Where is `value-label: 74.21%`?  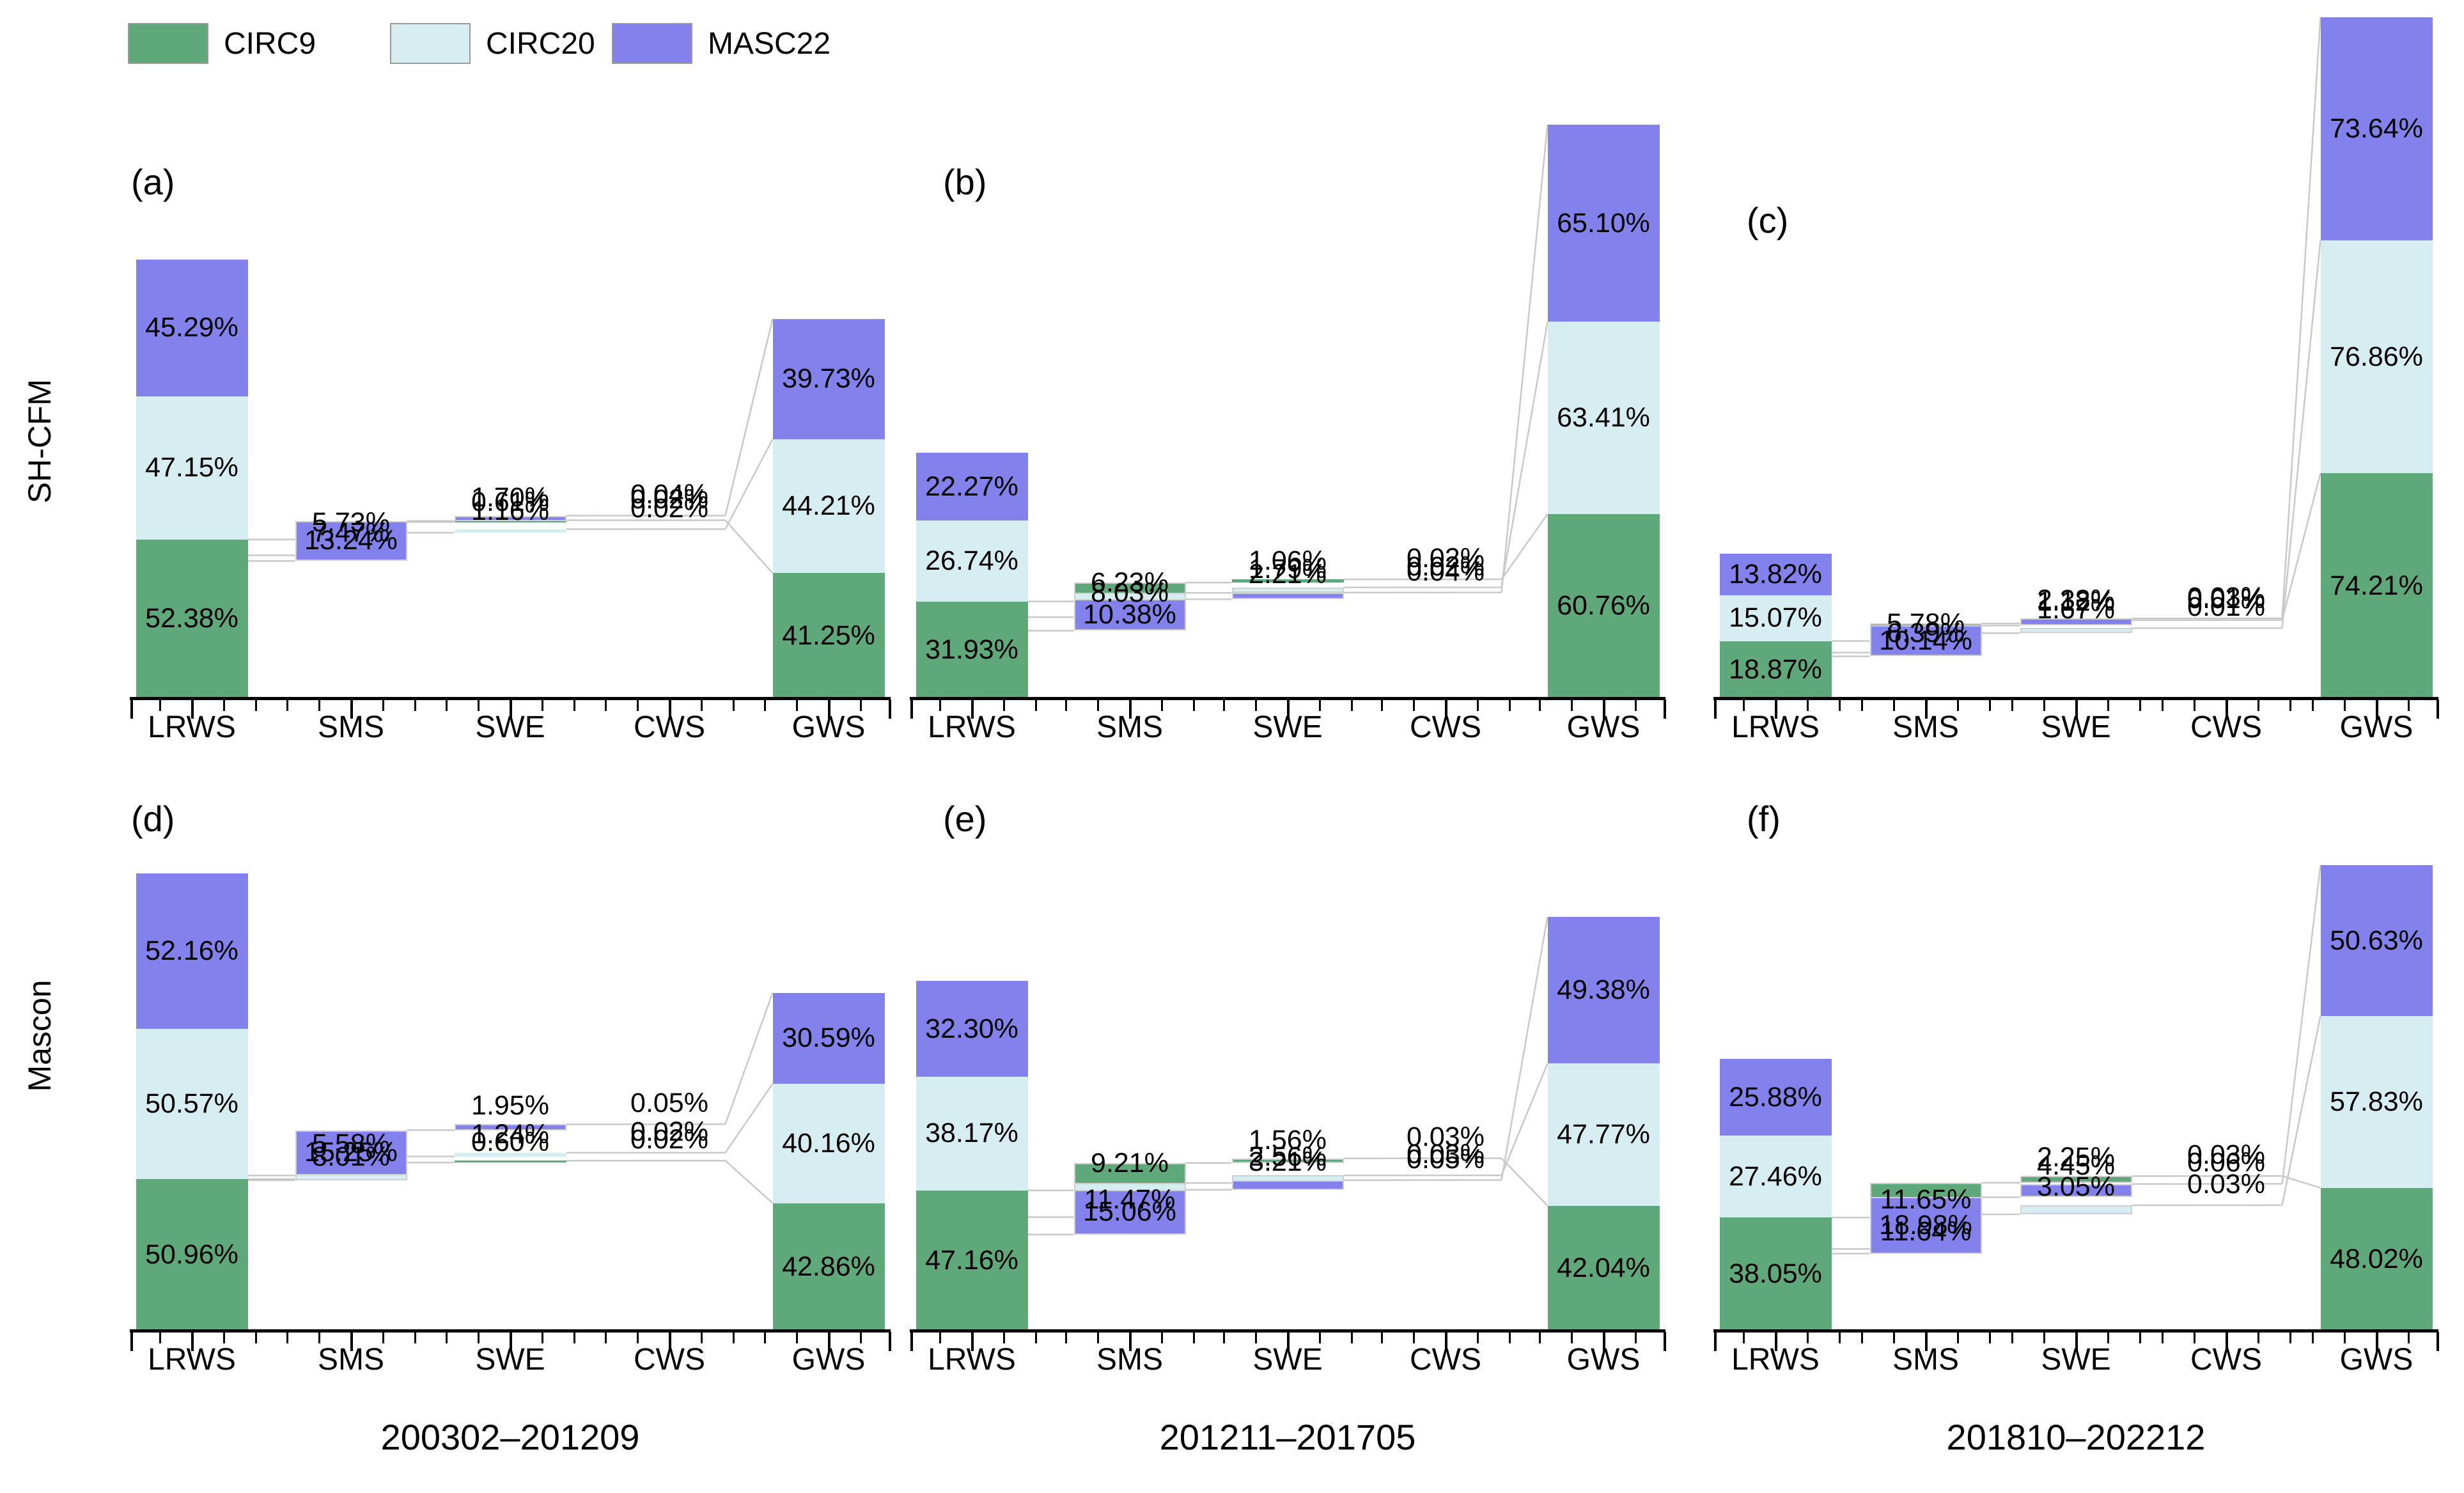 value-label: 74.21% is located at coordinates (2376, 586).